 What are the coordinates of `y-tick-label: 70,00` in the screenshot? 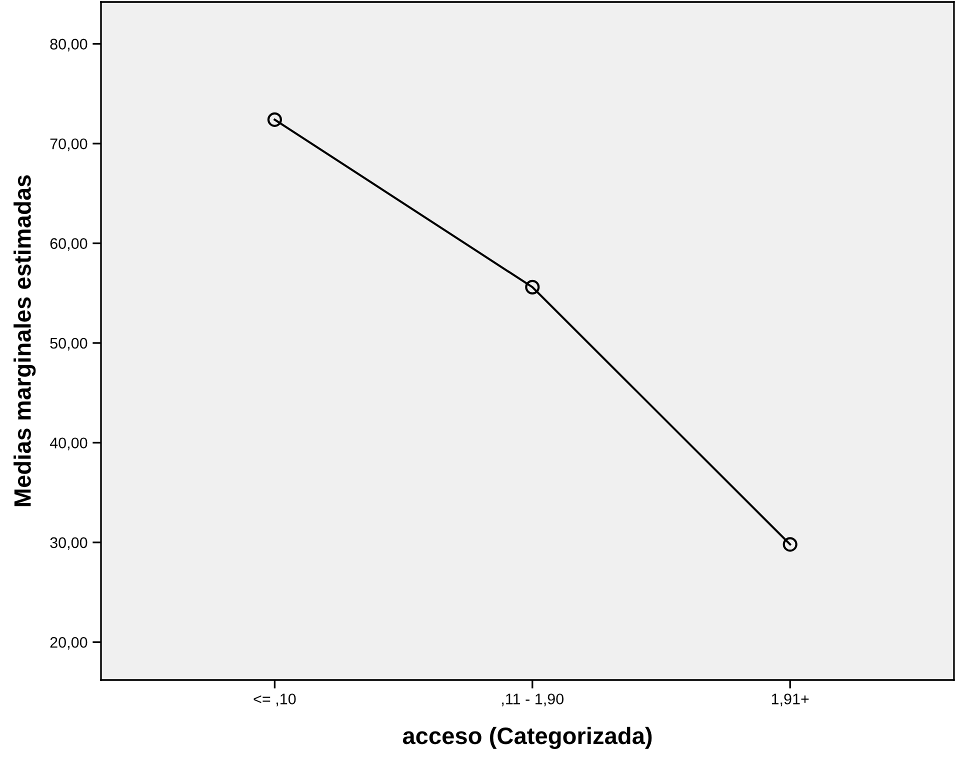 It's located at (69, 145).